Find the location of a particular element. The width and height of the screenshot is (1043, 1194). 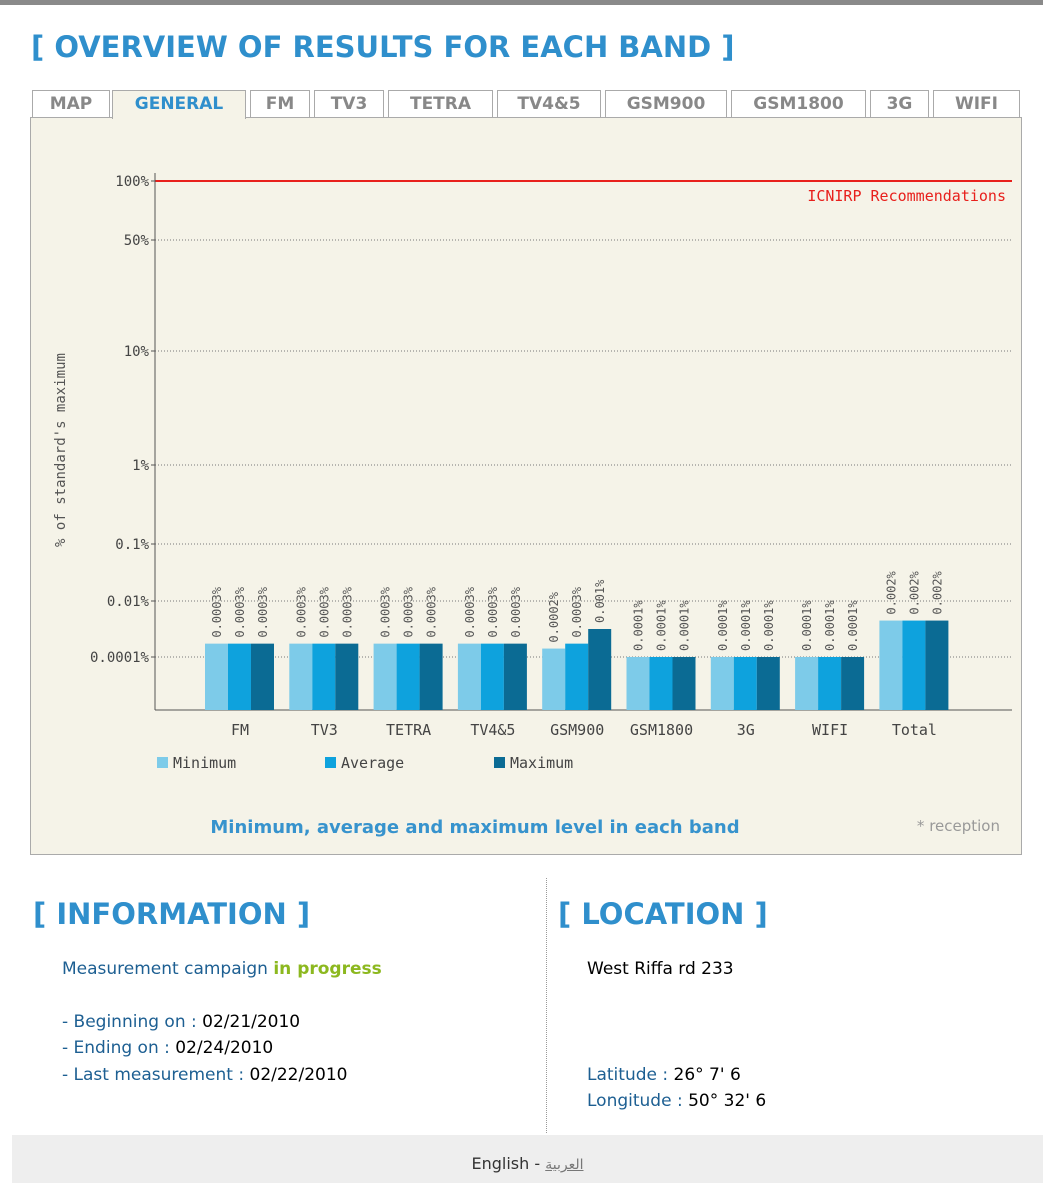

tab: MAP is located at coordinates (71, 103).